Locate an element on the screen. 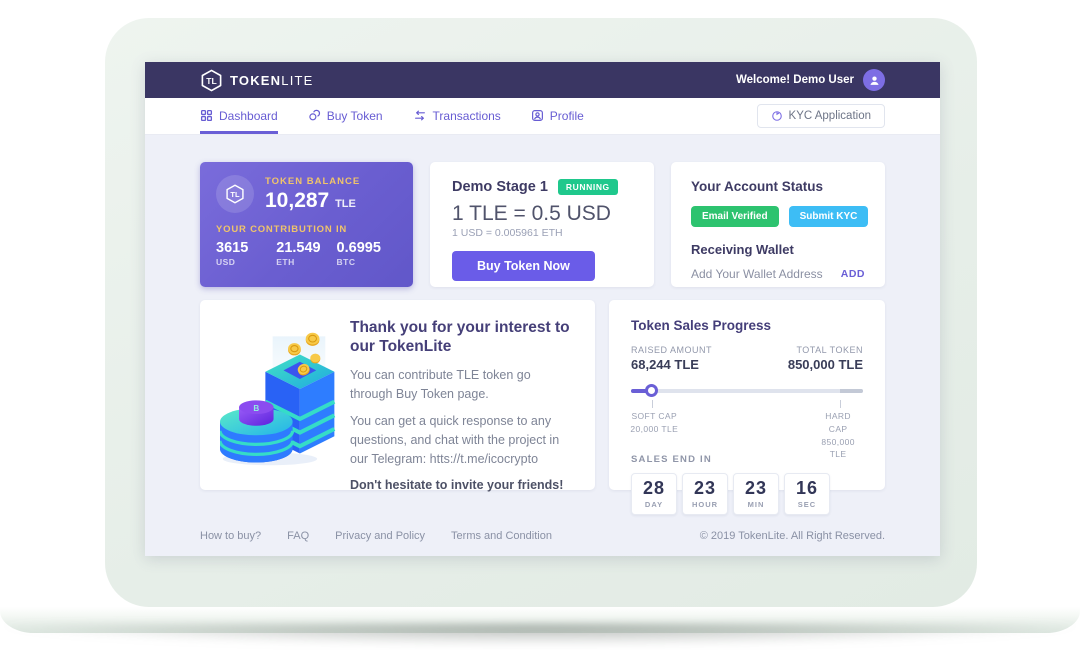 This screenshot has width=1080, height=650. footer-link-how-to-buy: How to buy? is located at coordinates (231, 536).